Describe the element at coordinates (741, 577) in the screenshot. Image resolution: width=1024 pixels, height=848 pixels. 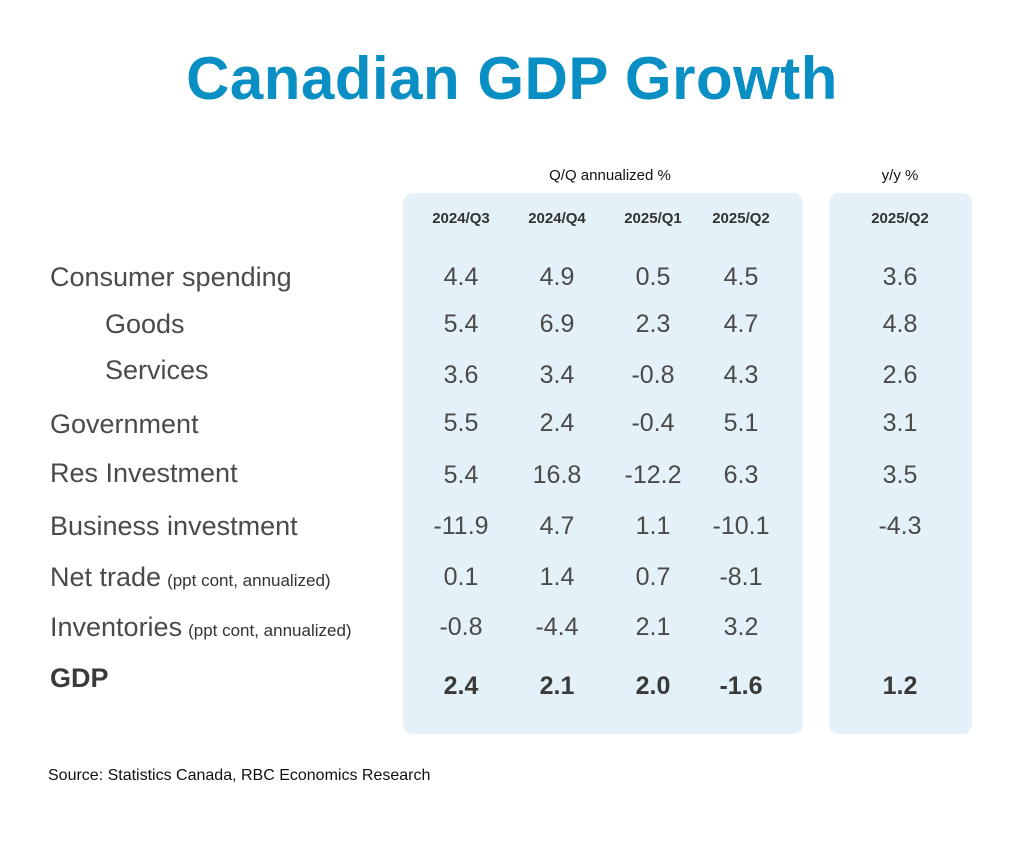
I see `table-cell: -8.1` at that location.